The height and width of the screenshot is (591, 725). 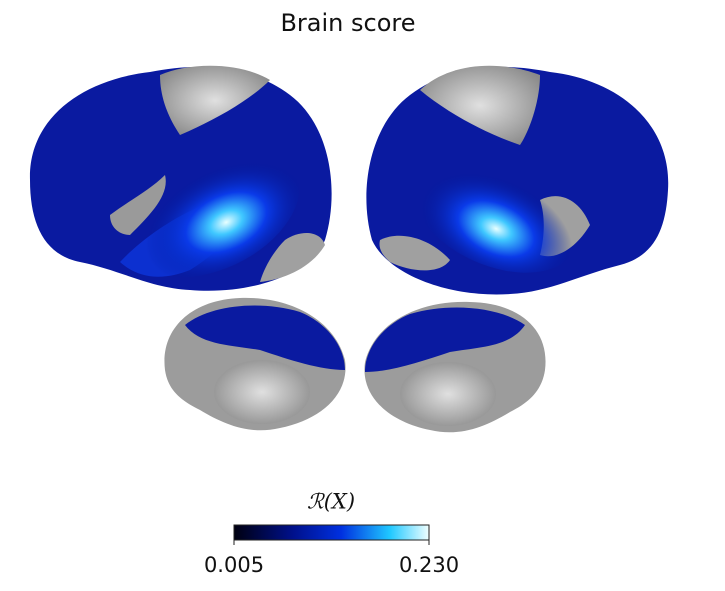 I want to click on title: Brain score, so click(x=347, y=23).